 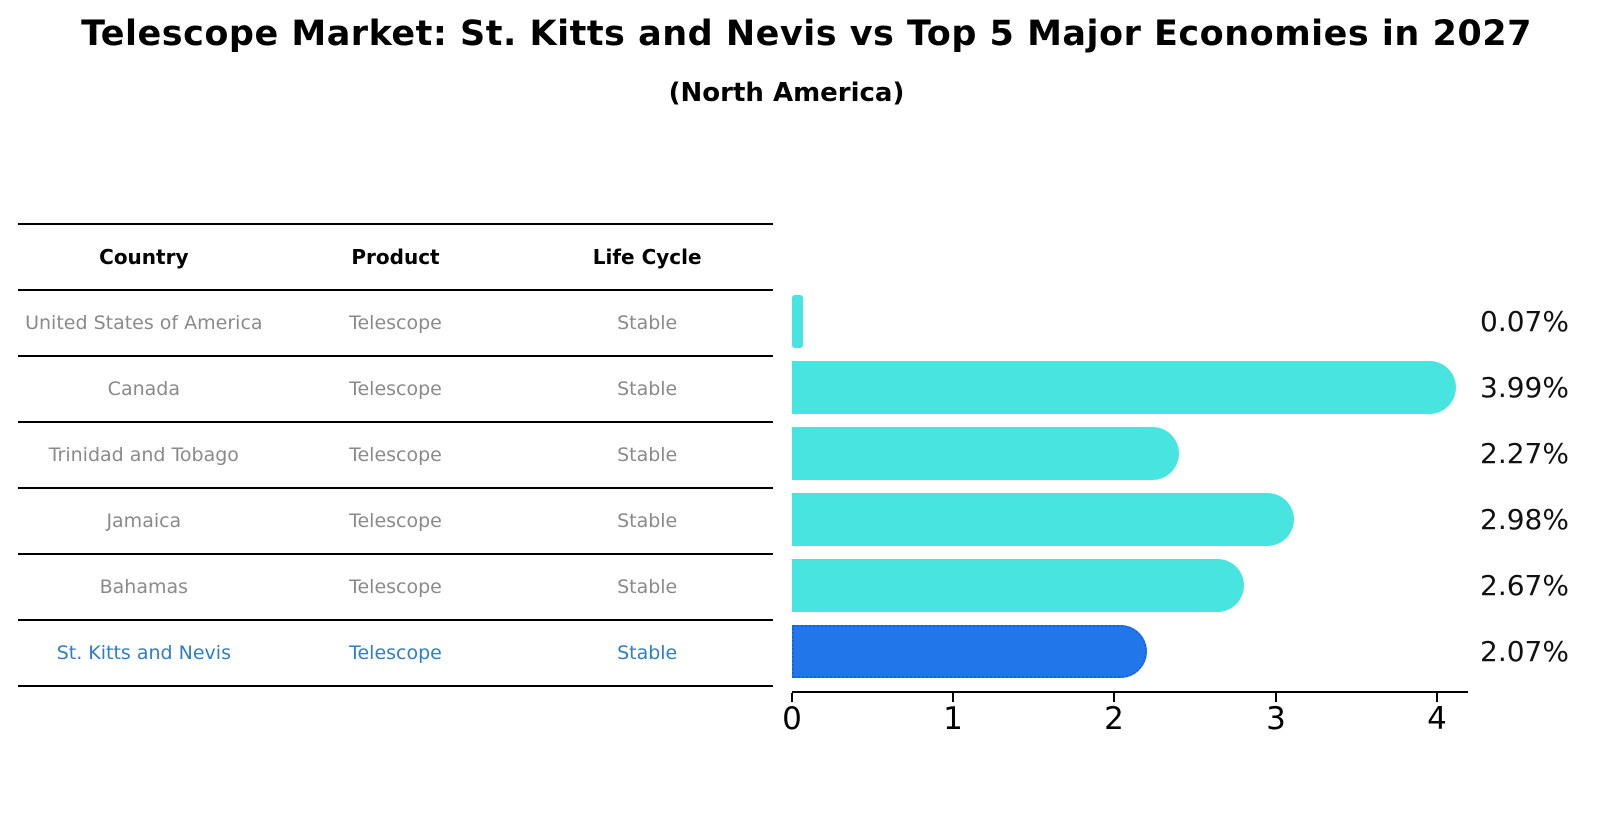 What do you see at coordinates (1114, 719) in the screenshot?
I see `x-axis-tick-label: 2` at bounding box center [1114, 719].